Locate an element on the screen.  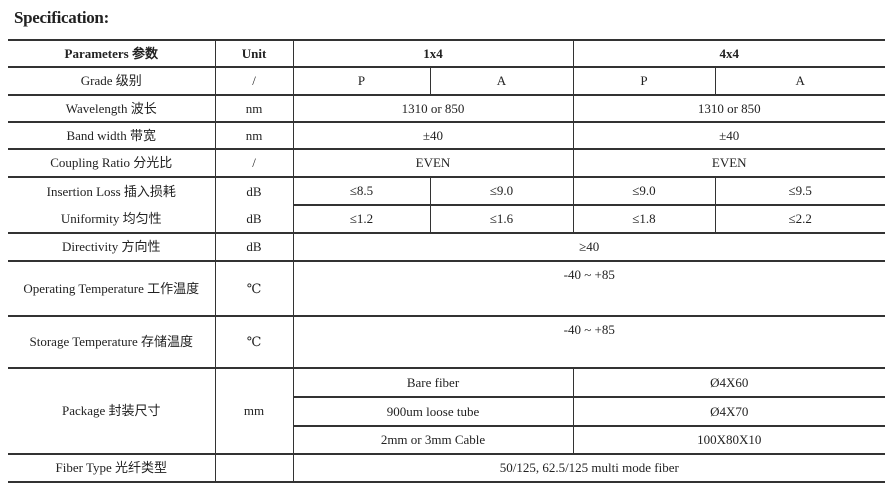
header-unit: Unit is located at coordinates (254, 53).